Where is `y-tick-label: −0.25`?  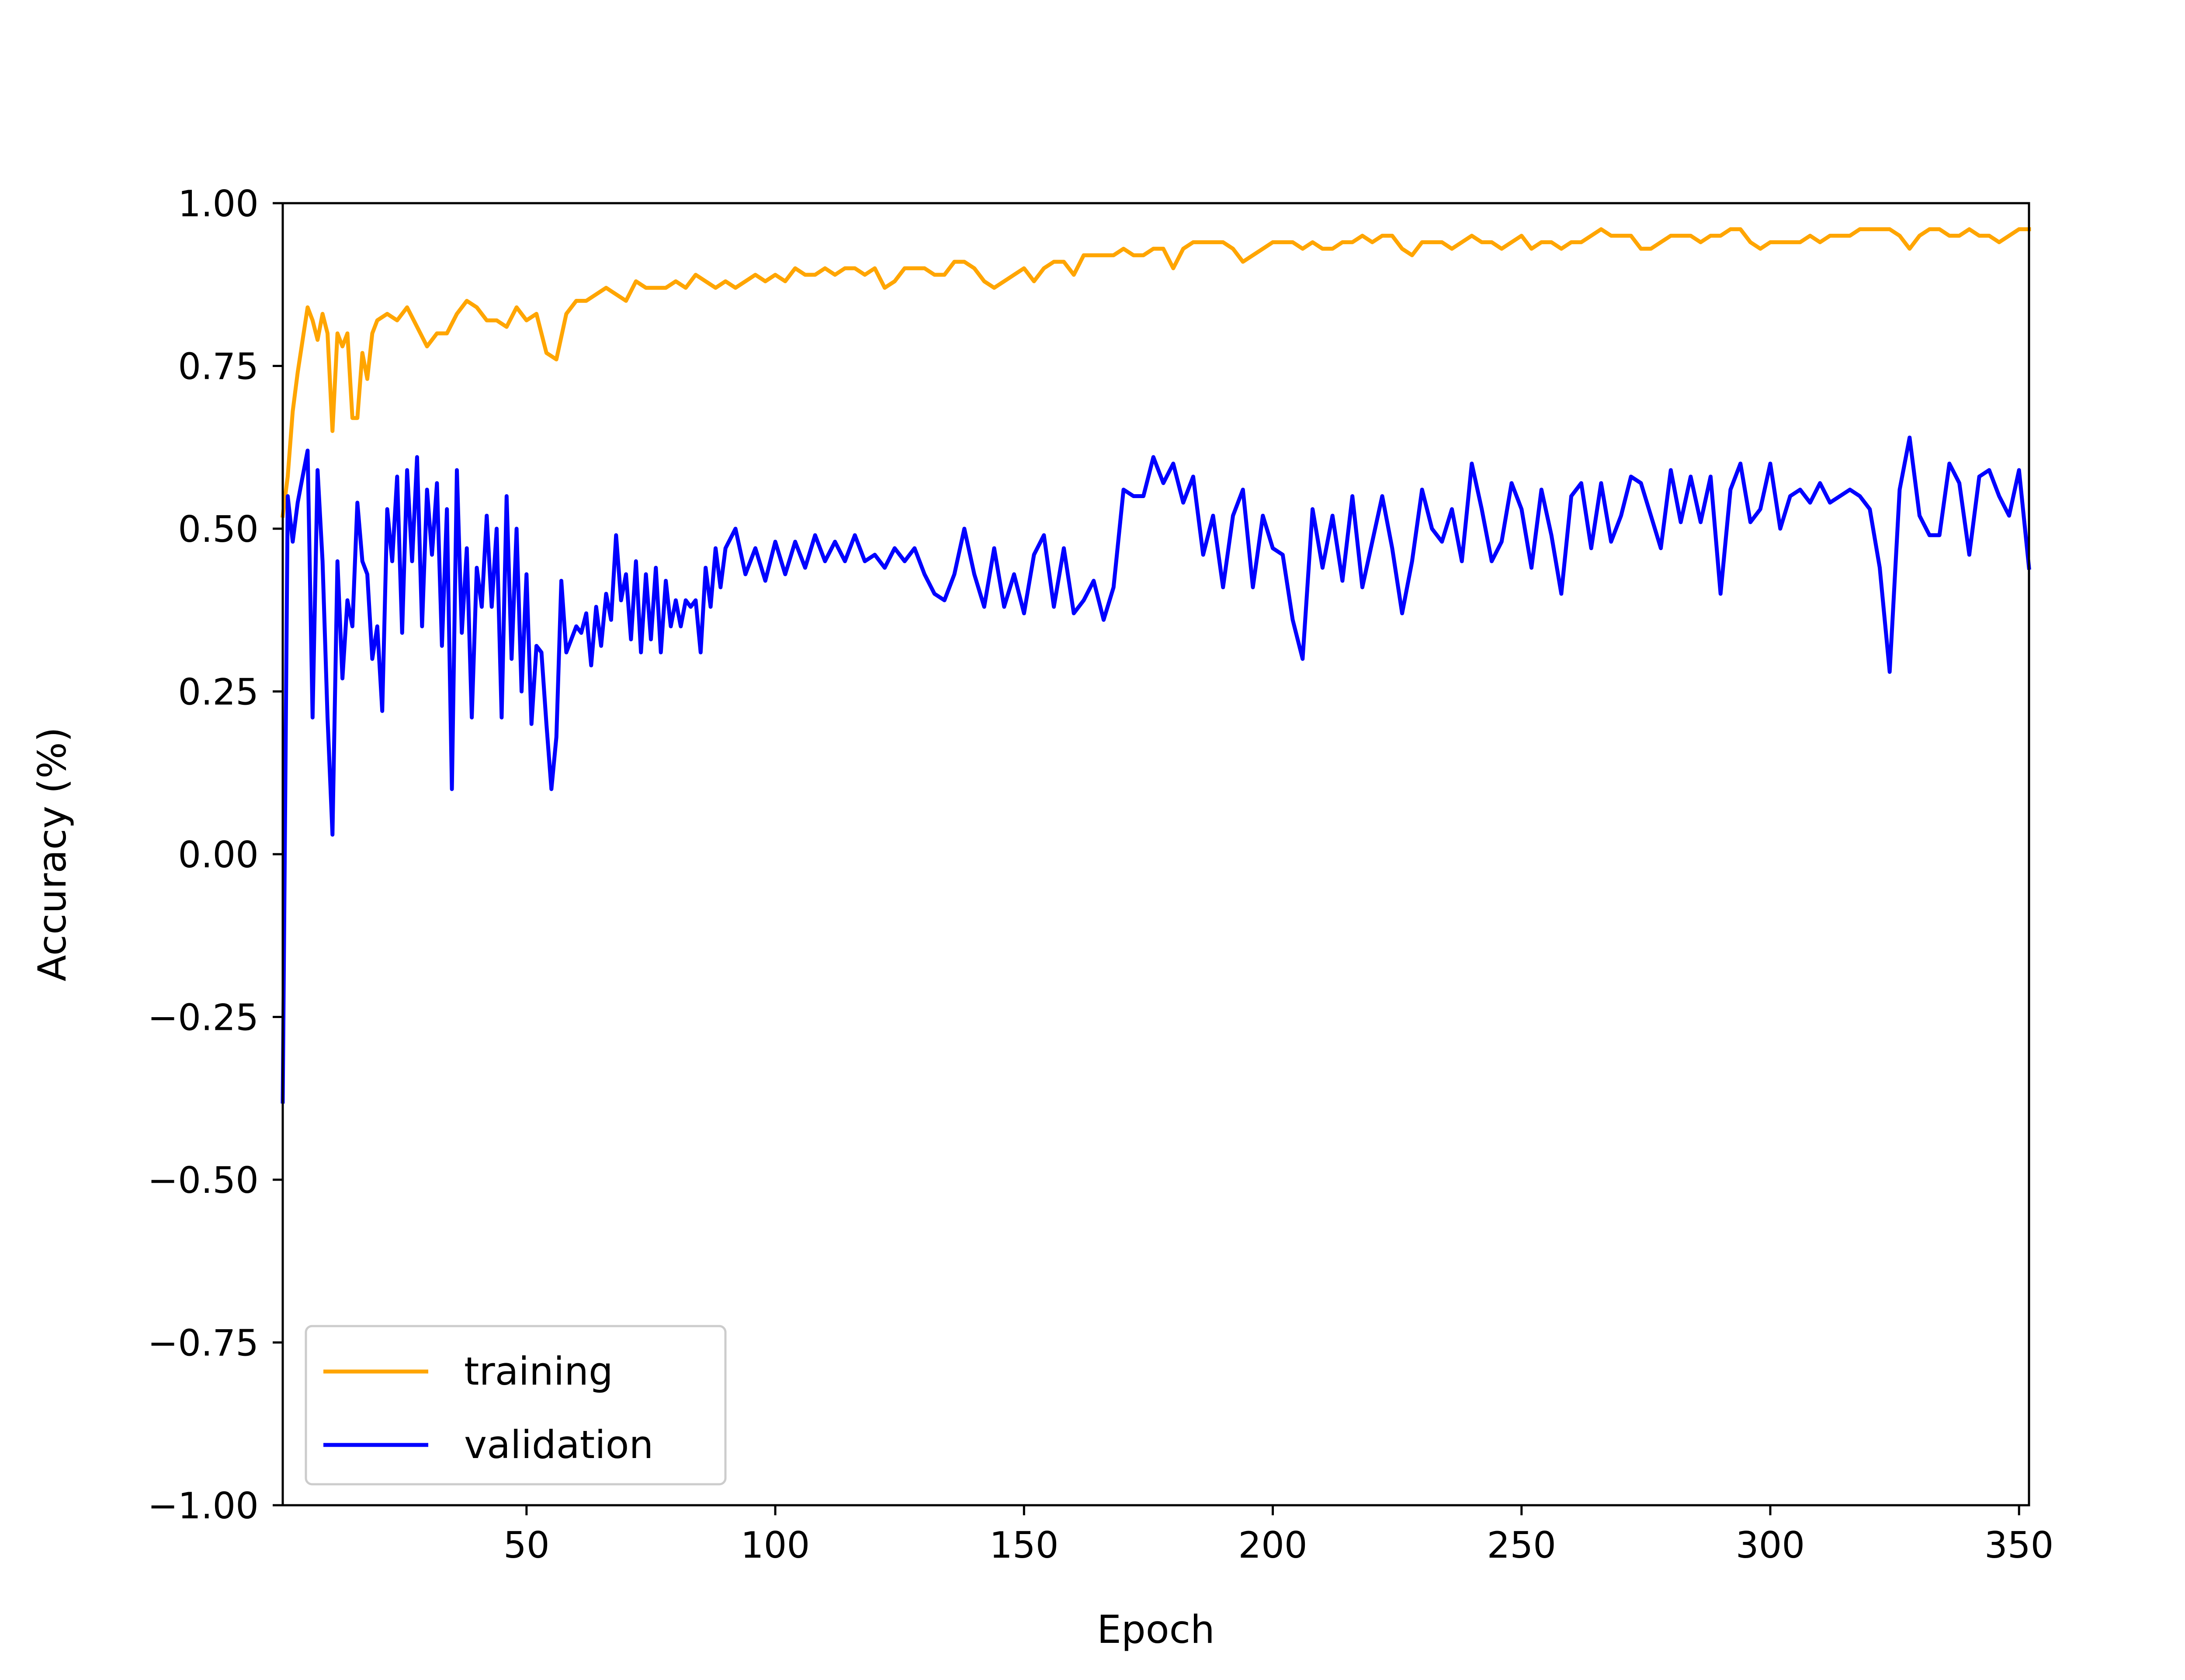
y-tick-label: −0.25 is located at coordinates (203, 1018).